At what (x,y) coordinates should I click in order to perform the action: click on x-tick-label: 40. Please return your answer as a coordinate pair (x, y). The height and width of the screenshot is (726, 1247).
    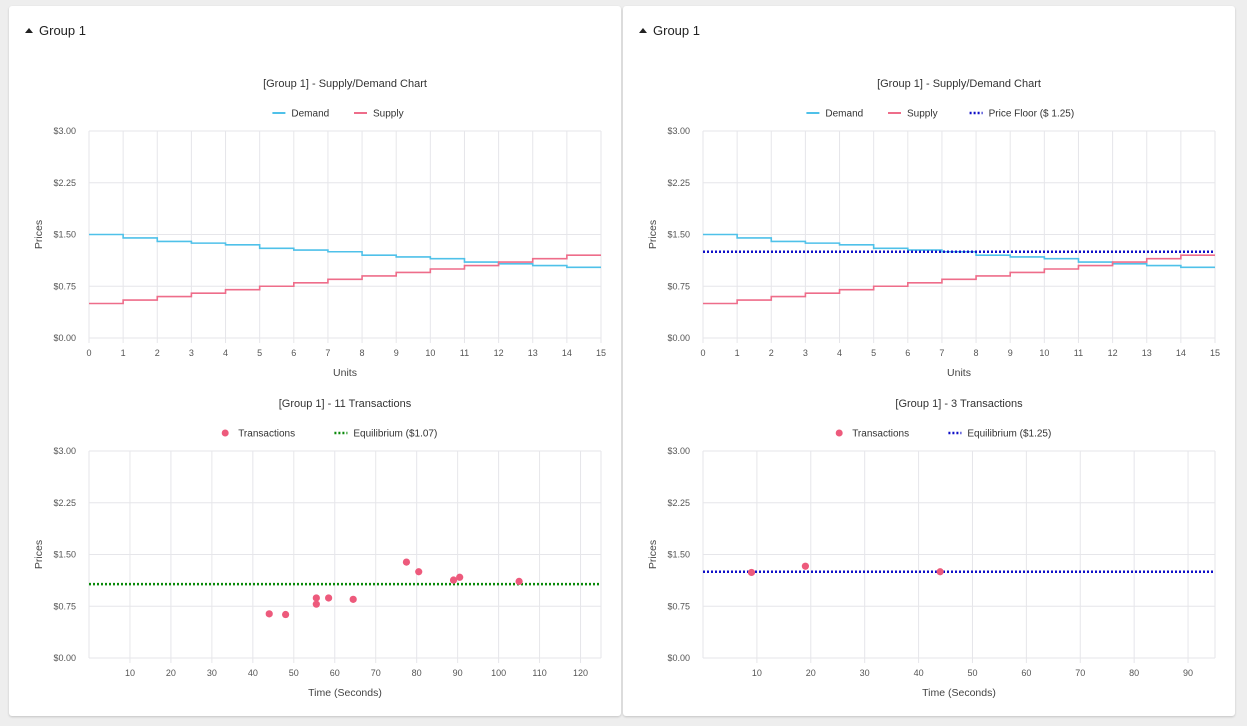
    Looking at the image, I should click on (253, 673).